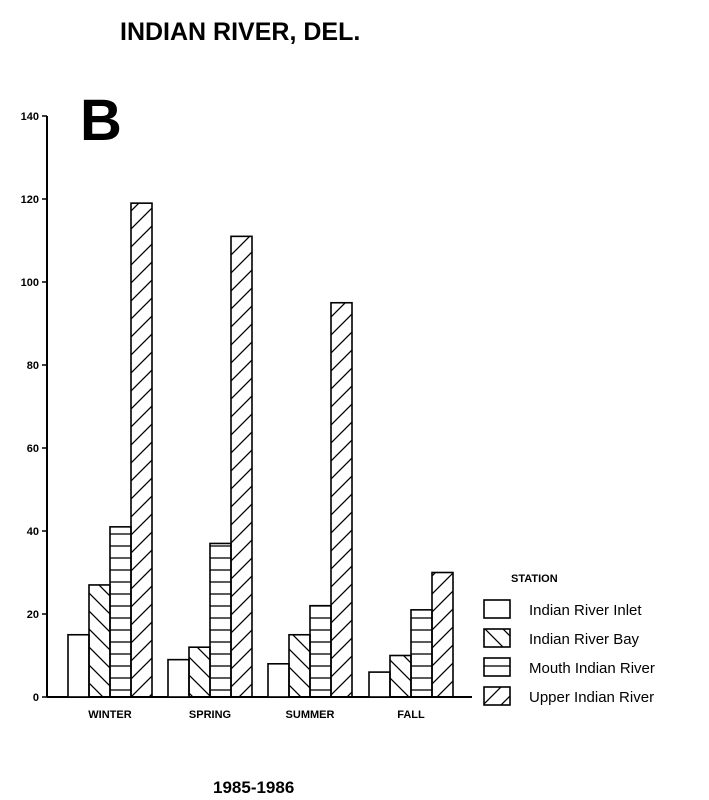  Describe the element at coordinates (299, 665) in the screenshot. I see `bar-summer-indian-river-bay` at that location.